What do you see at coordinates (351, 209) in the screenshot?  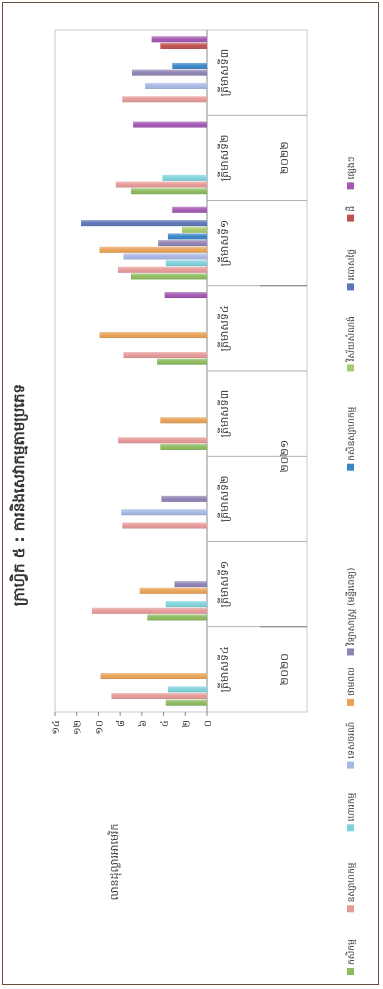 I see `legend-entry: ដី` at bounding box center [351, 209].